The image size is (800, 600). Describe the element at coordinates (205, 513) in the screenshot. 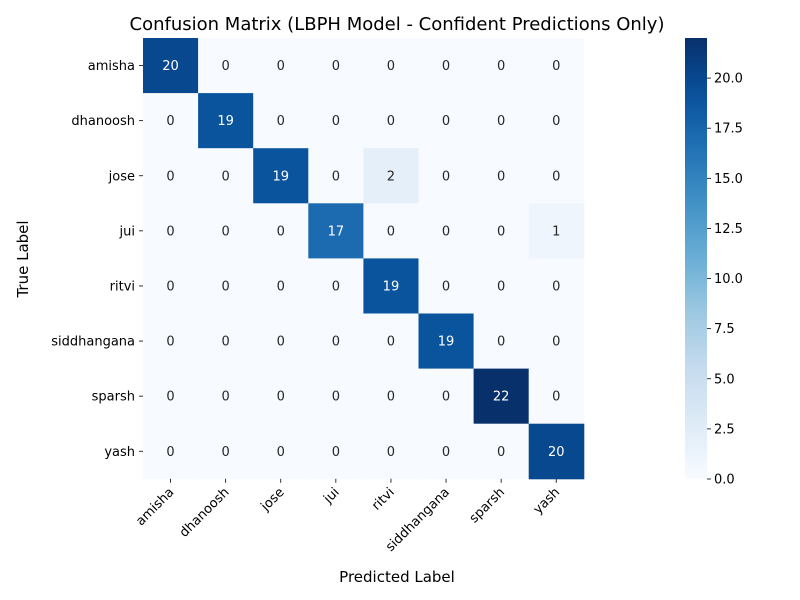

I see `x-tick-label: dhanoosh` at that location.